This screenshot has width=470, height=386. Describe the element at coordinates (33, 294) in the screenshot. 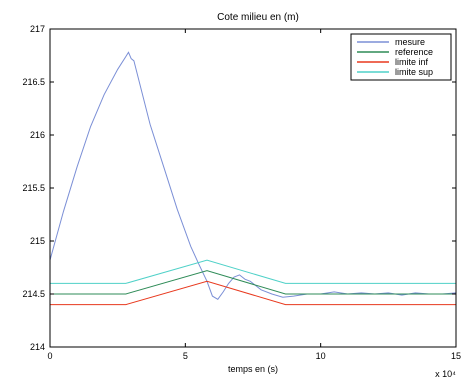

I see `y-tick-label: 214.5` at that location.